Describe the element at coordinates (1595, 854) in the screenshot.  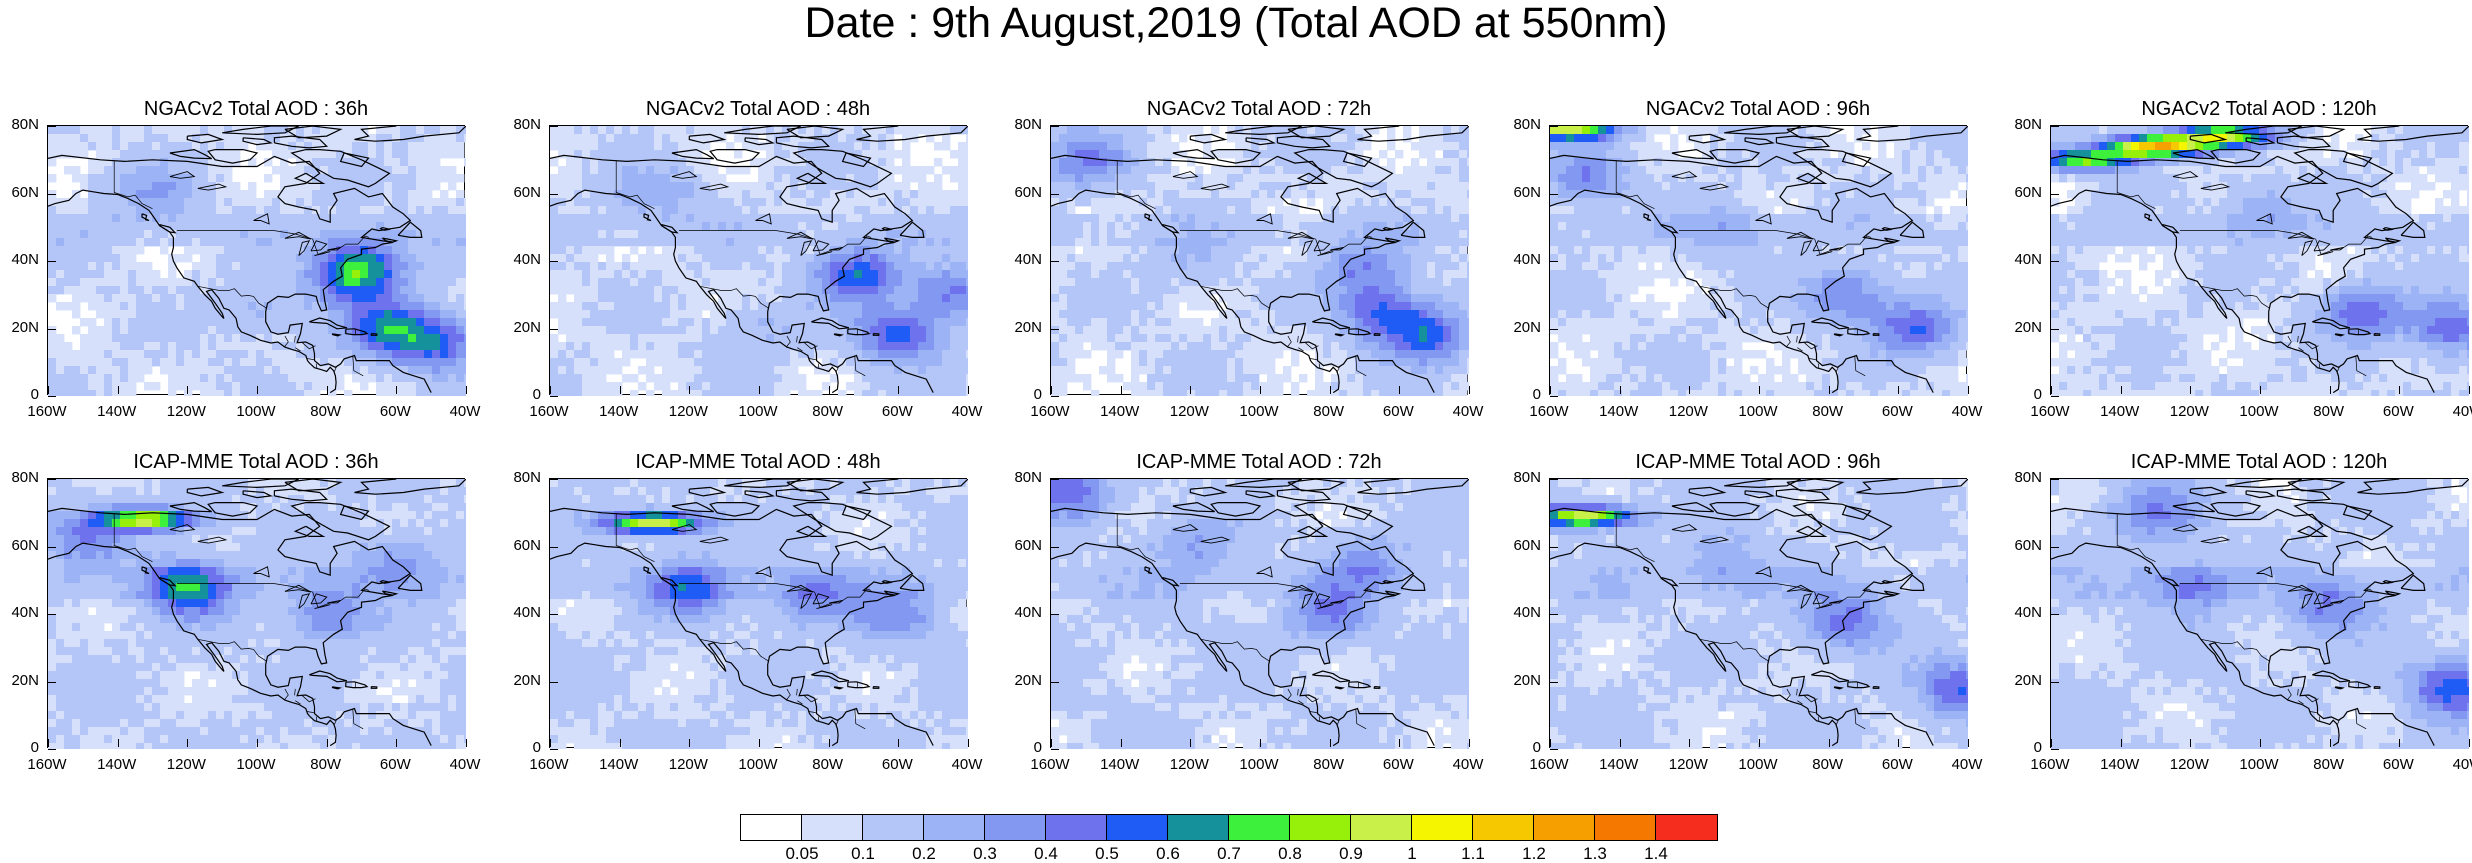
I see `colorbar-label: 1.3` at that location.